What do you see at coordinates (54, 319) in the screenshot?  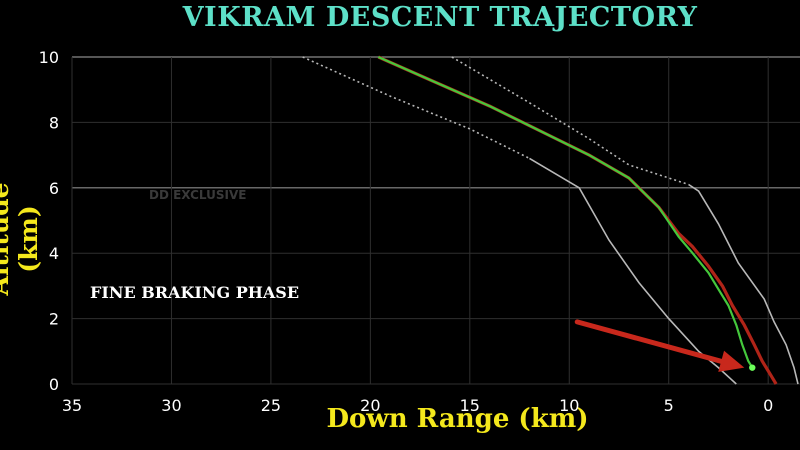 I see `y-tick-label-2: 2` at bounding box center [54, 319].